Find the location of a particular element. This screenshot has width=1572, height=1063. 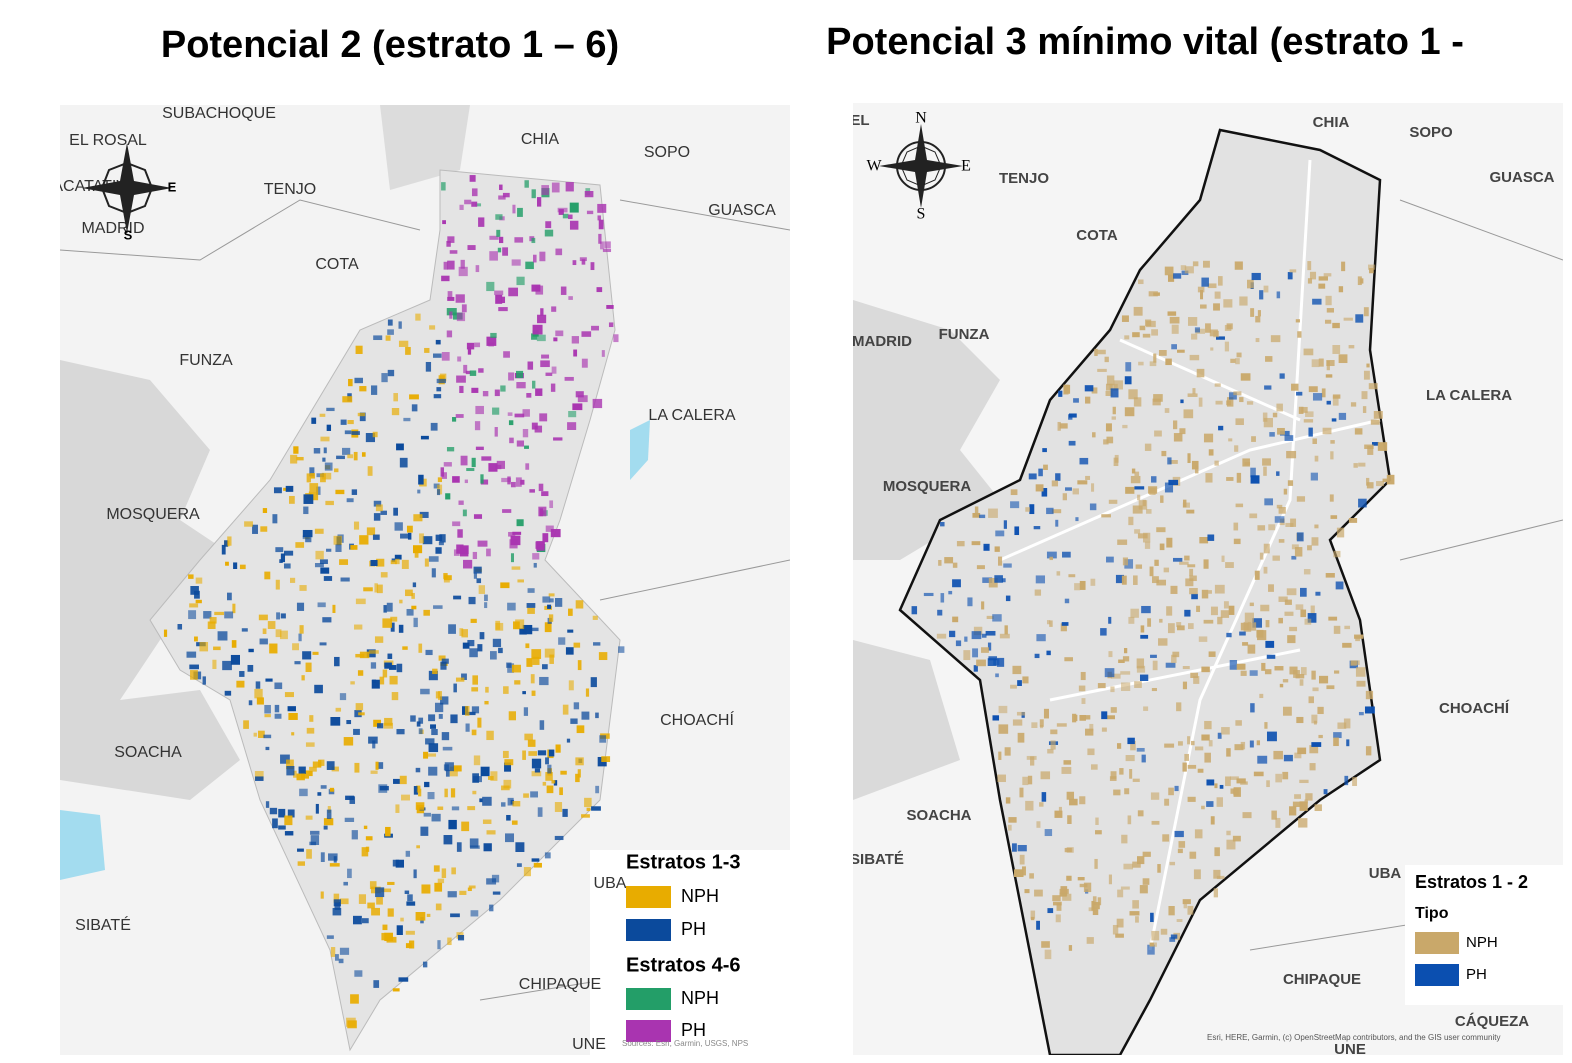

place-label: LA CALERA is located at coordinates (1469, 395).